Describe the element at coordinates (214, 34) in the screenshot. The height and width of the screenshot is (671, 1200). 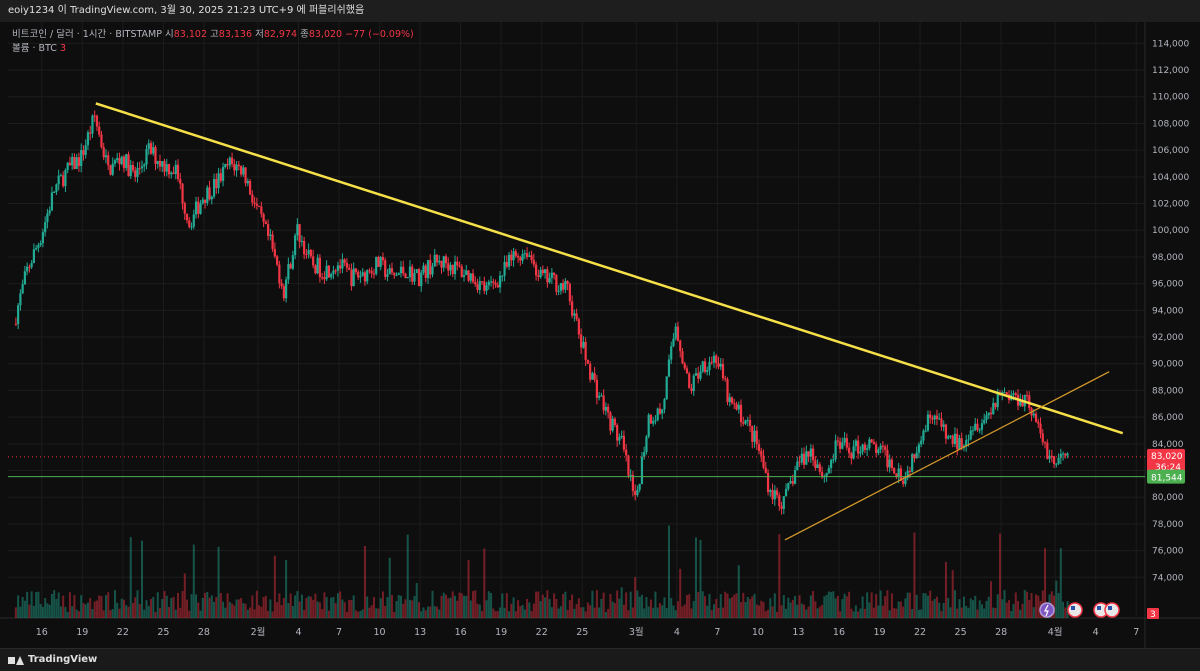
I see `high-label: 고` at that location.